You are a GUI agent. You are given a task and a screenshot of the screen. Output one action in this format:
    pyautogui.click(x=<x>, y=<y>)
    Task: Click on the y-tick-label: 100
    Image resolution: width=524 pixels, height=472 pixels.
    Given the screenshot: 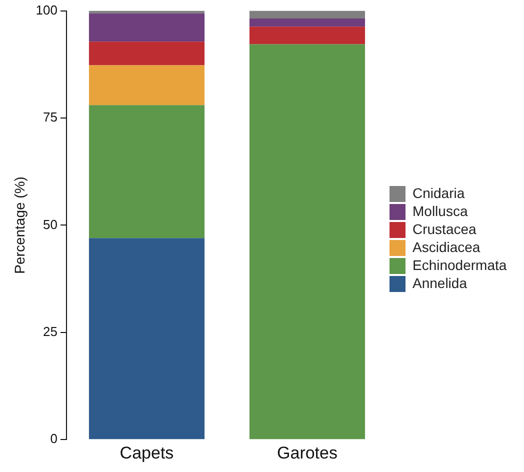 What is the action you would take?
    pyautogui.click(x=47, y=10)
    